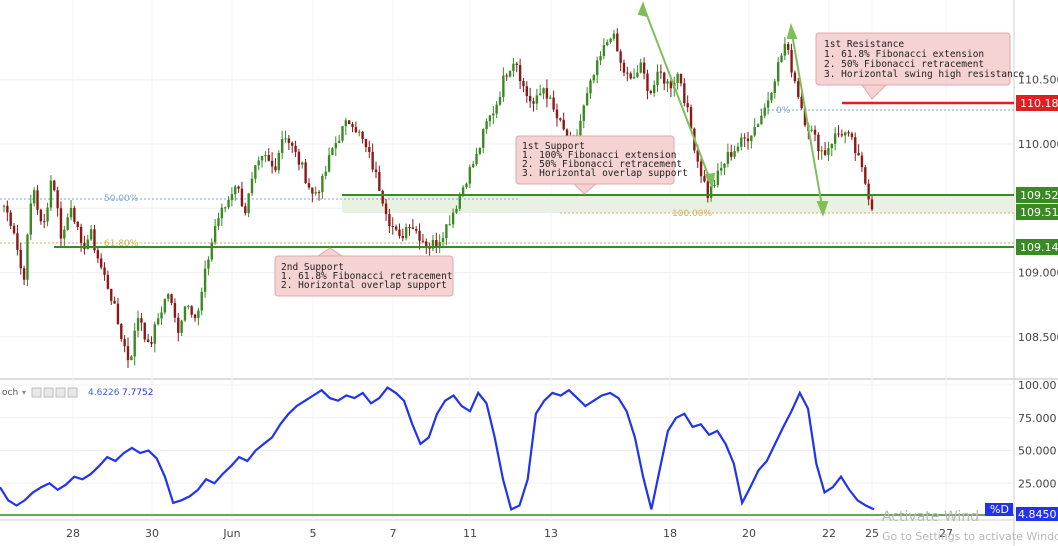  I want to click on projection-arrows, so click(733, 109).